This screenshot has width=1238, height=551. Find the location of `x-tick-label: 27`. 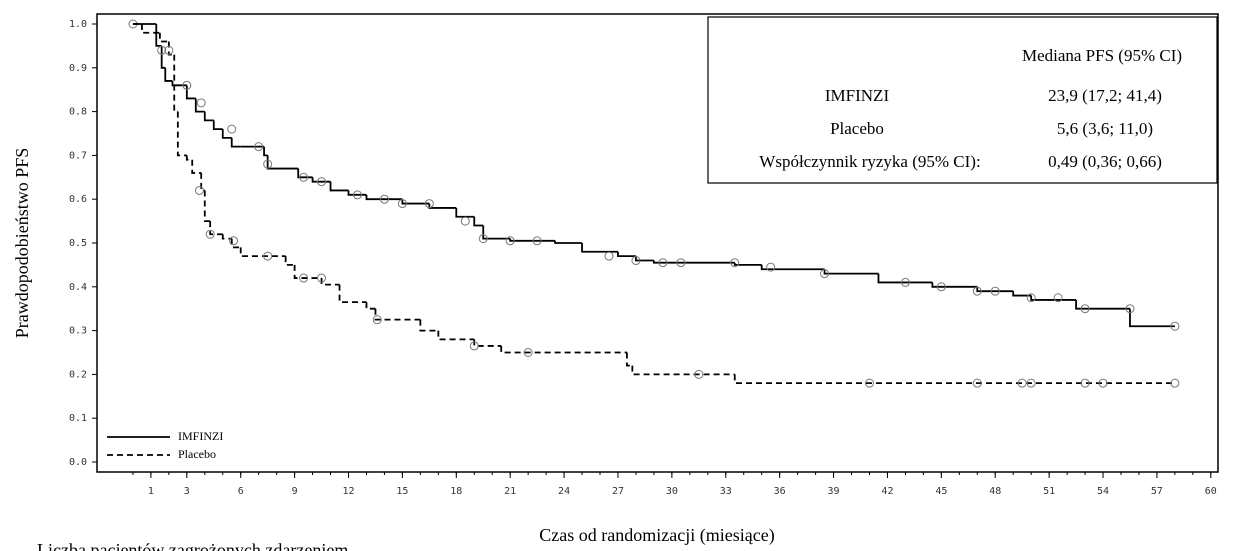

x-tick-label: 27 is located at coordinates (618, 491).